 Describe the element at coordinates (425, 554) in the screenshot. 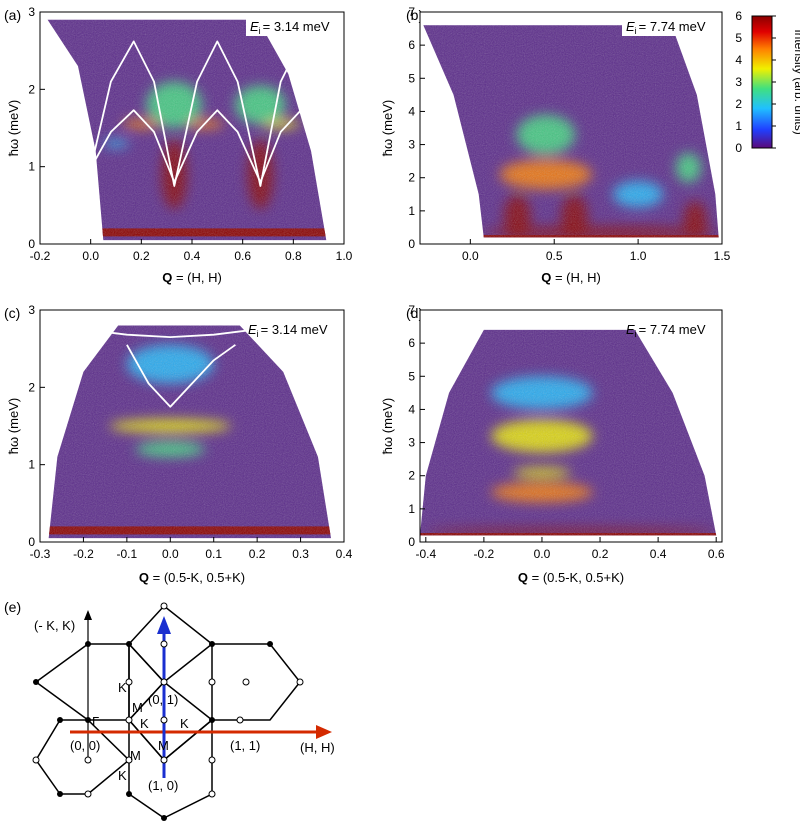

I see `xtick-label-d-0: -0.4` at that location.